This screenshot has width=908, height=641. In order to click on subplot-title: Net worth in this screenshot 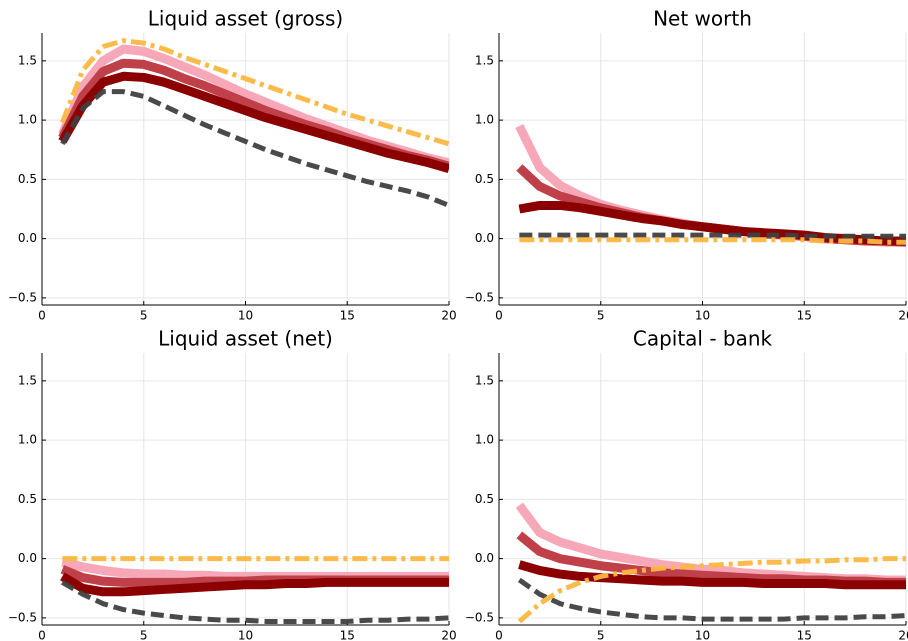, I will do `click(702, 19)`.